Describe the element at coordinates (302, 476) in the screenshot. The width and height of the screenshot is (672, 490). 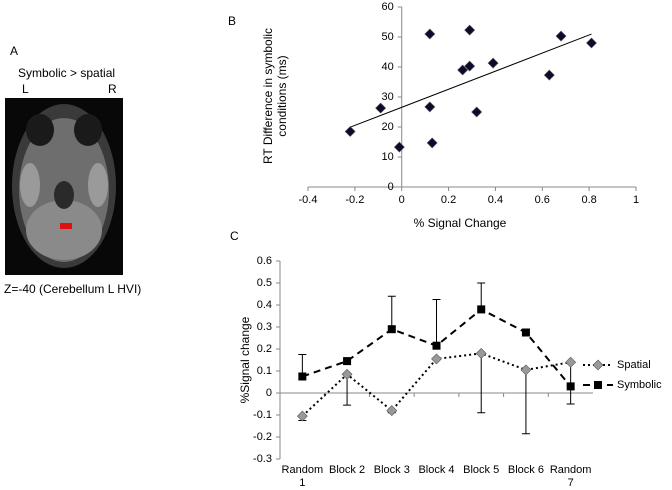
I see `x-tick-label: Random 1` at that location.